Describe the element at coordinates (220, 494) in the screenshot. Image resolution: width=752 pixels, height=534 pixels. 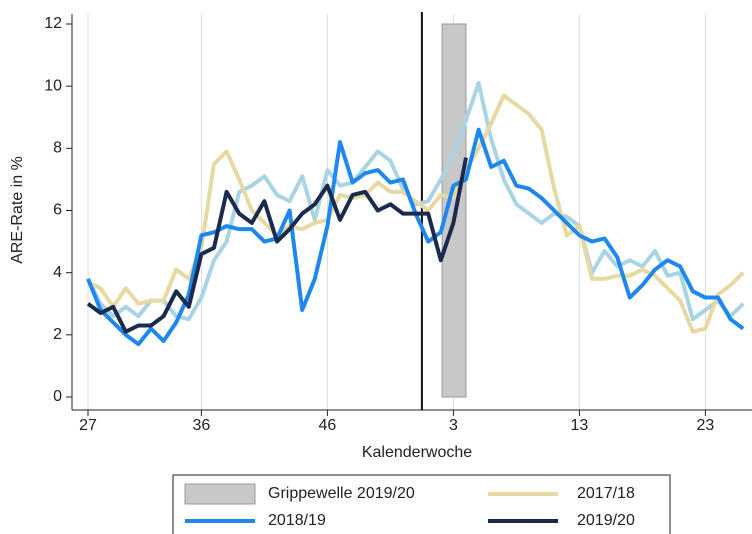
I see `legend-swatch` at that location.